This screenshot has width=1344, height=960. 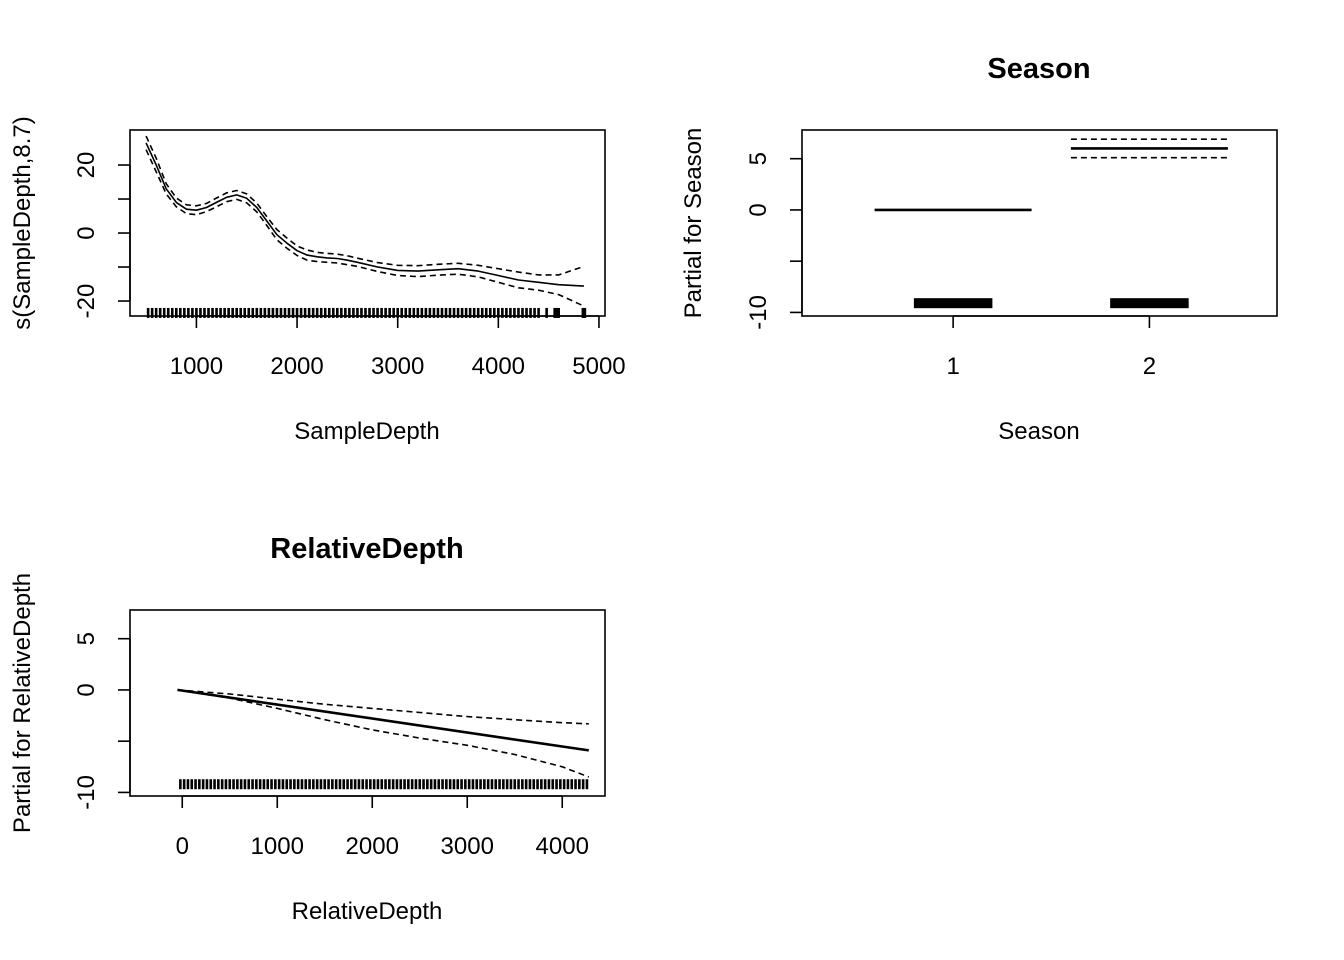 What do you see at coordinates (1149, 366) in the screenshot?
I see `x-tick-label: 2` at bounding box center [1149, 366].